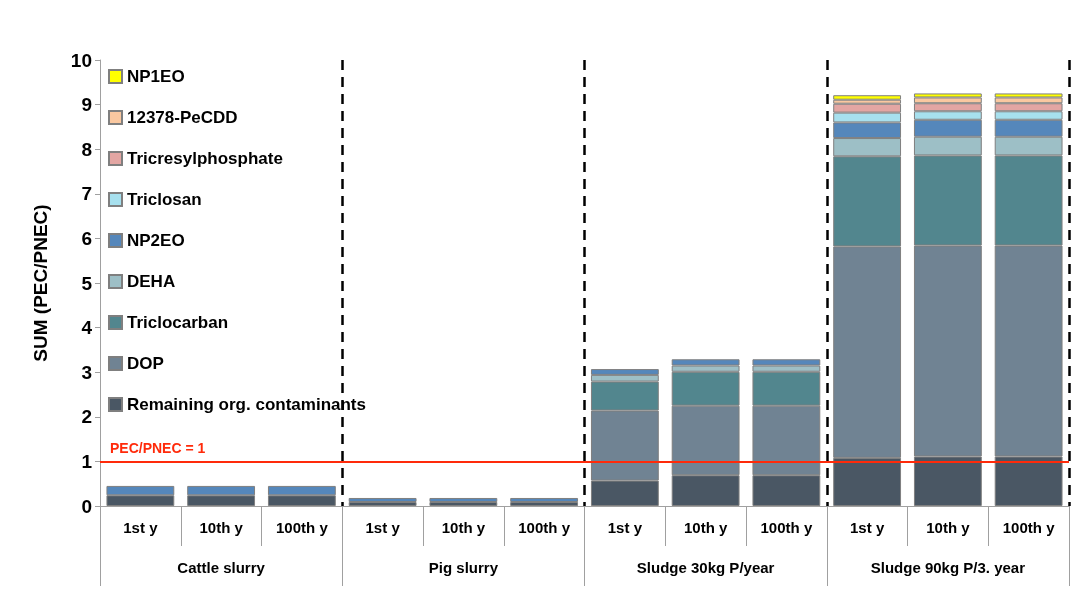  Describe the element at coordinates (87, 283) in the screenshot. I see `y-tick-label: 5` at that location.